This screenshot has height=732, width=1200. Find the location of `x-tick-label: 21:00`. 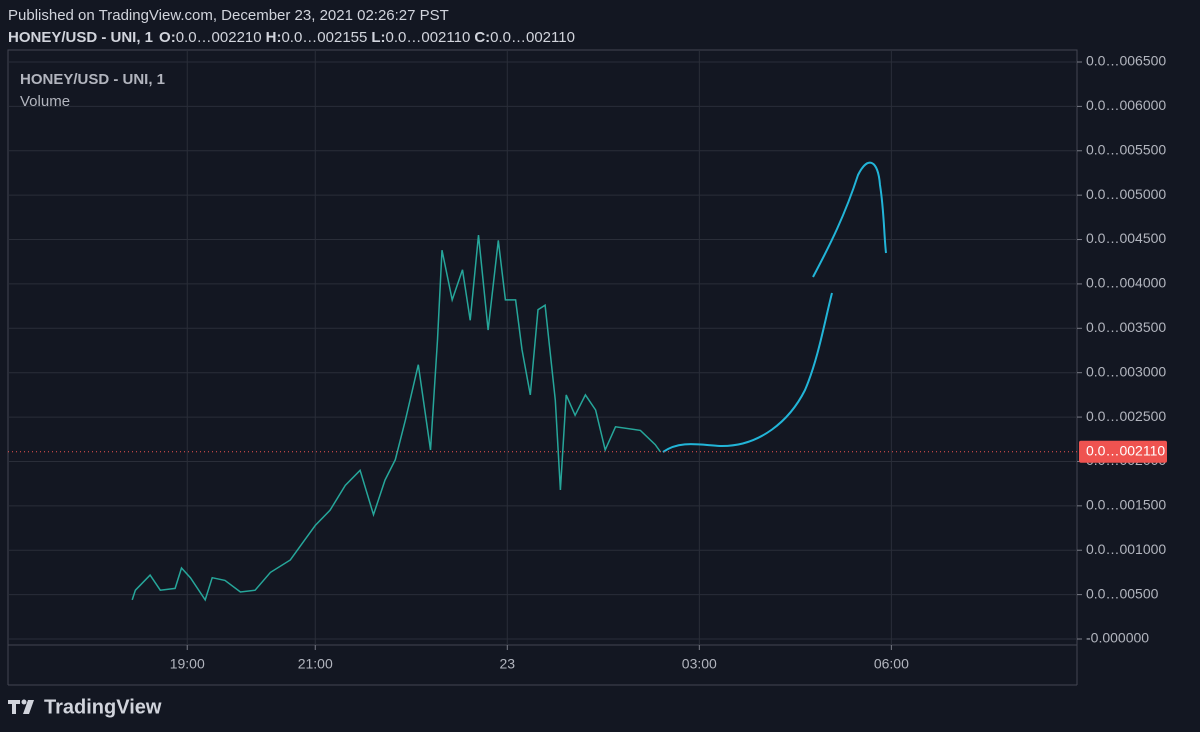

x-tick-label: 21:00 is located at coordinates (315, 664).